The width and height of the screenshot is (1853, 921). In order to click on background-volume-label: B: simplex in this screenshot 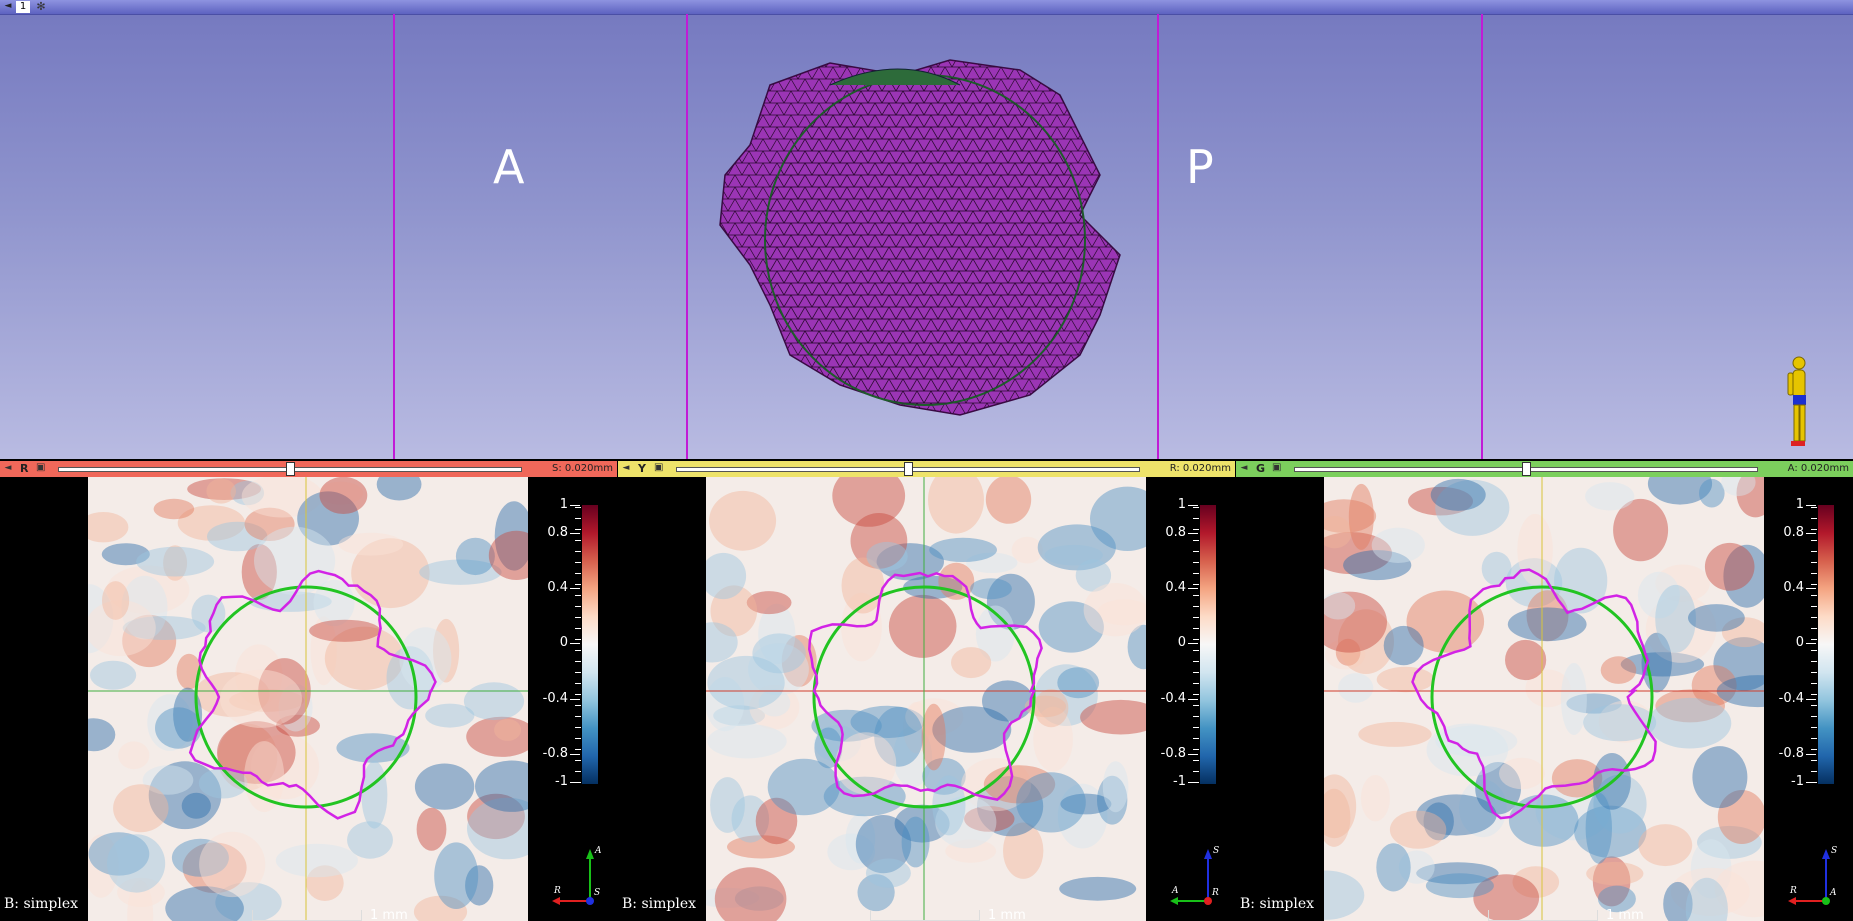, I will do `click(659, 904)`.